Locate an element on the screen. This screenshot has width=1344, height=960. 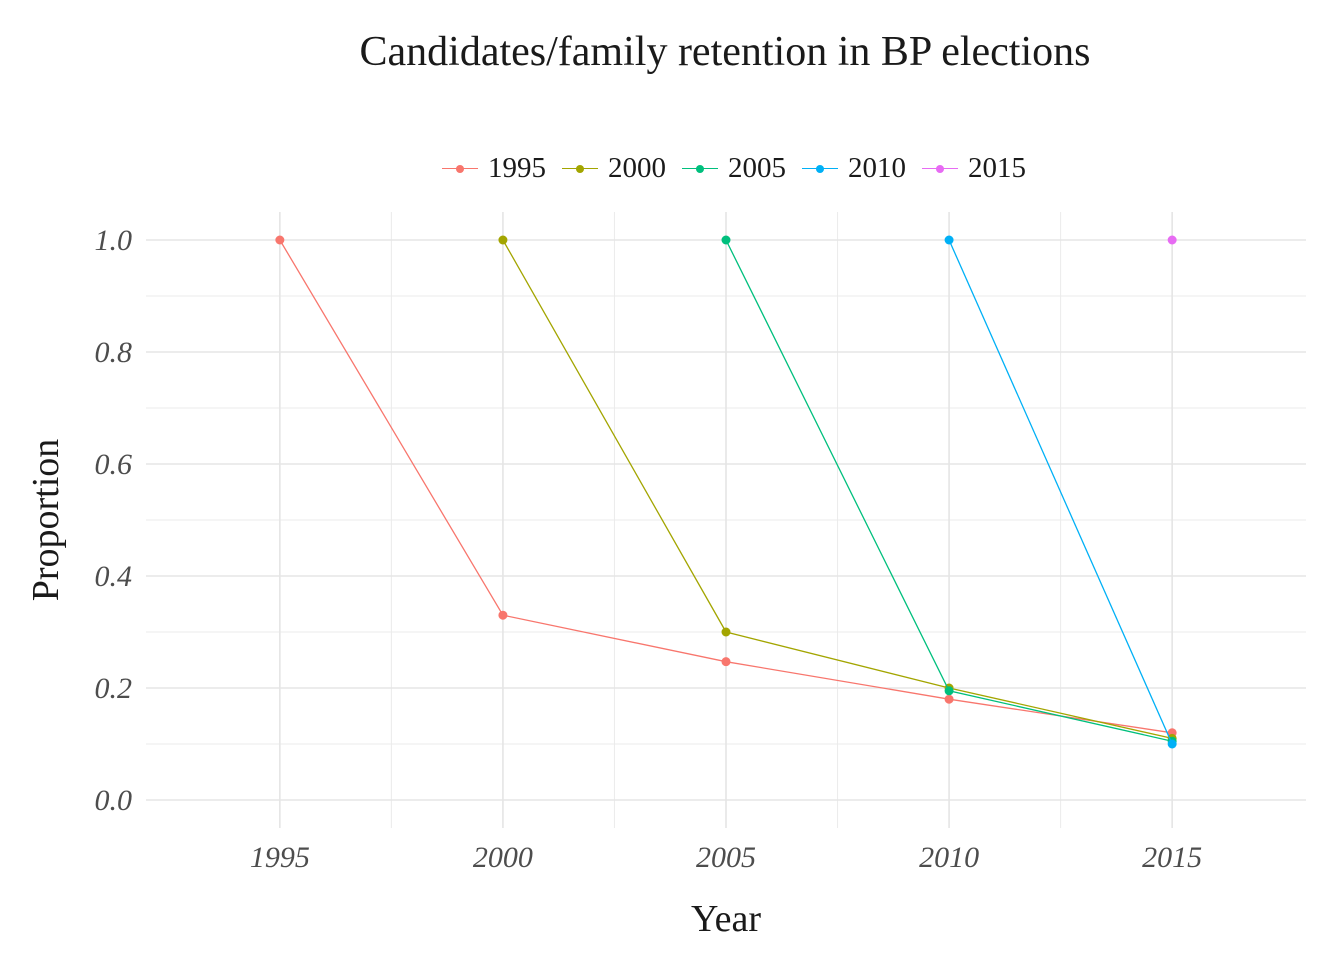
legend-item-2010: 2010 is located at coordinates (853, 168).